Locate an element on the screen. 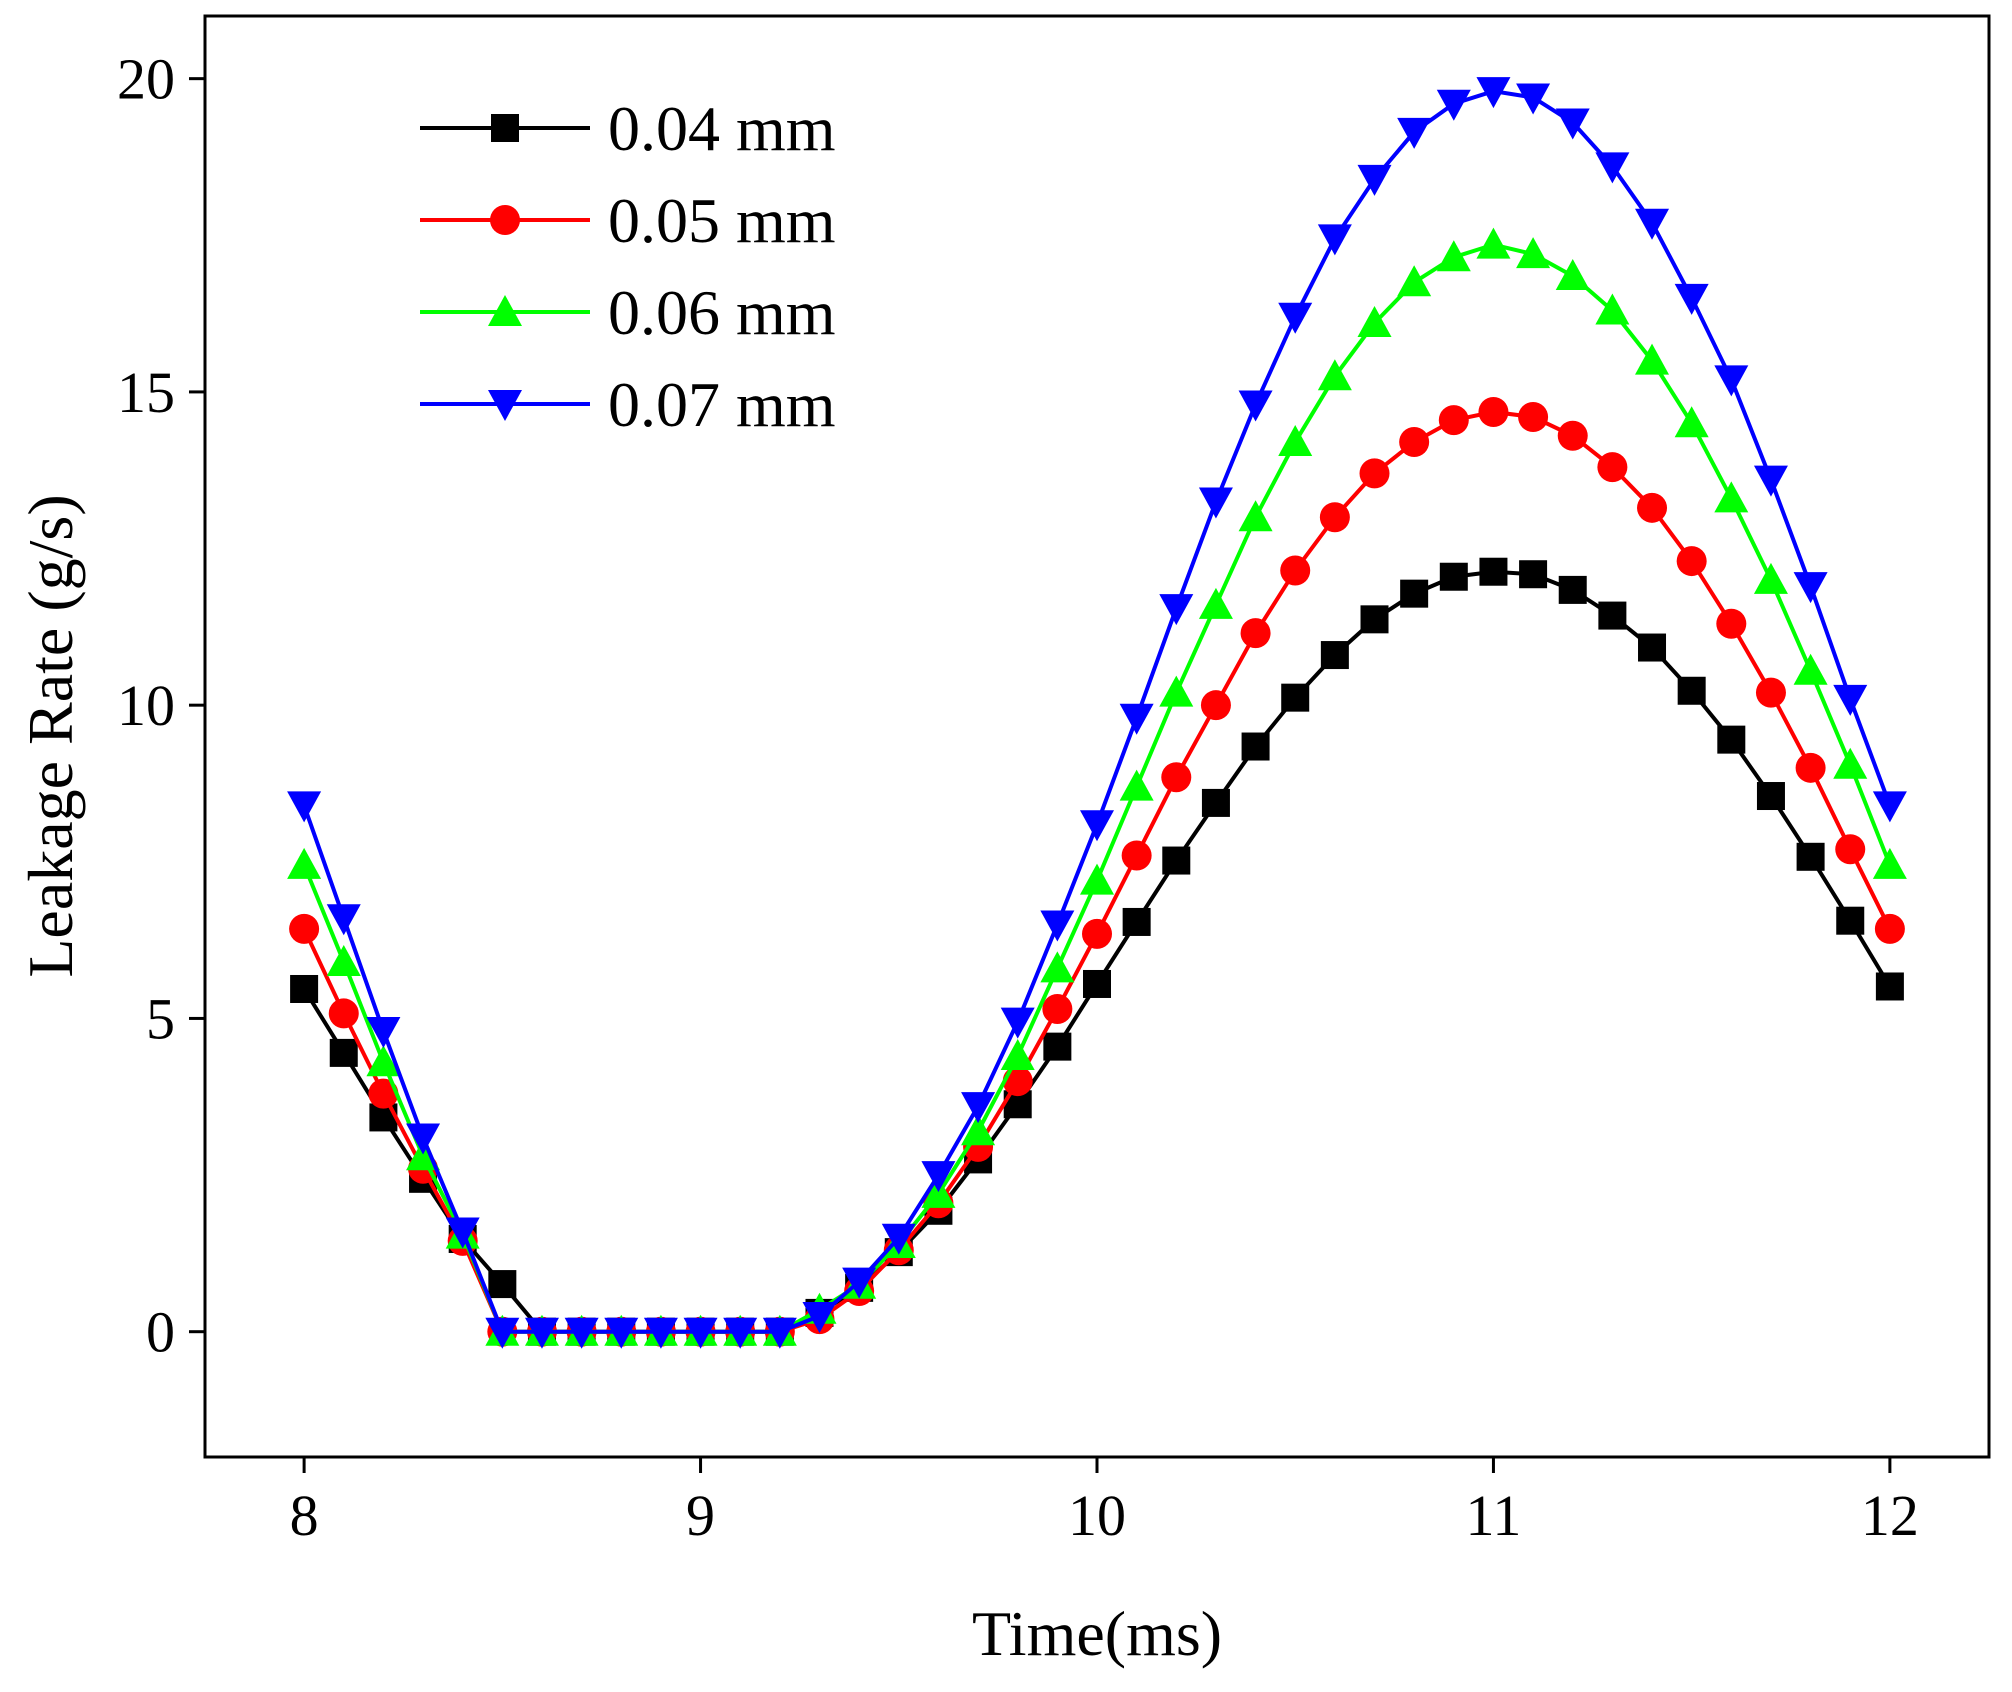 The image size is (2012, 1692). x-tick-label: 9 is located at coordinates (700, 1515).